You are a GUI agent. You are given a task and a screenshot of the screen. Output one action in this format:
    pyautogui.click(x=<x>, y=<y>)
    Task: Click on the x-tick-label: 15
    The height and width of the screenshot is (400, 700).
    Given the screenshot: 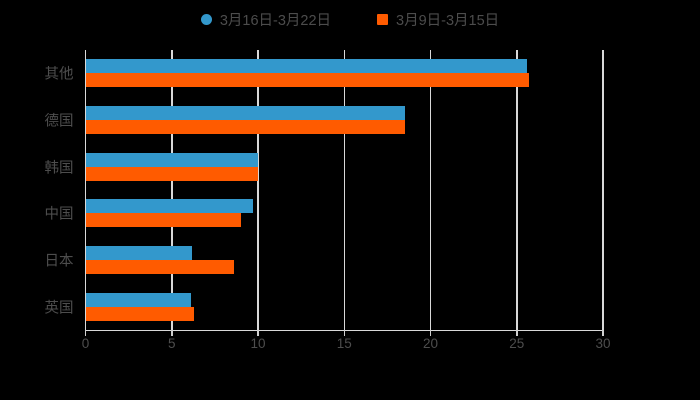 What is the action you would take?
    pyautogui.click(x=344, y=343)
    